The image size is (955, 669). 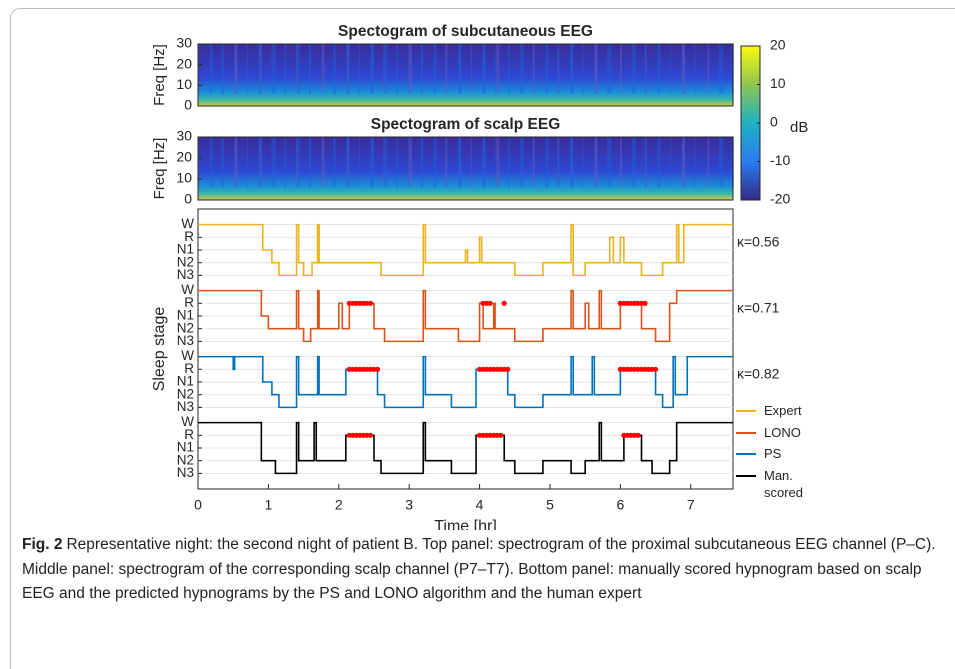 I want to click on y-tick-label: W, so click(x=187, y=289).